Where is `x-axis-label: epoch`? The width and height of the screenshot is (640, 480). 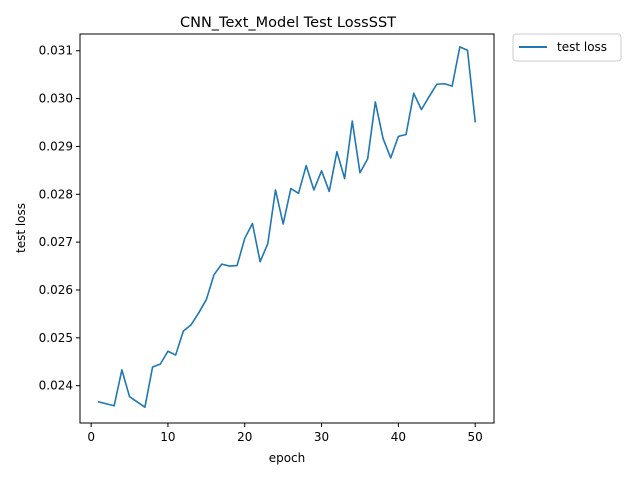 x-axis-label: epoch is located at coordinates (287, 458).